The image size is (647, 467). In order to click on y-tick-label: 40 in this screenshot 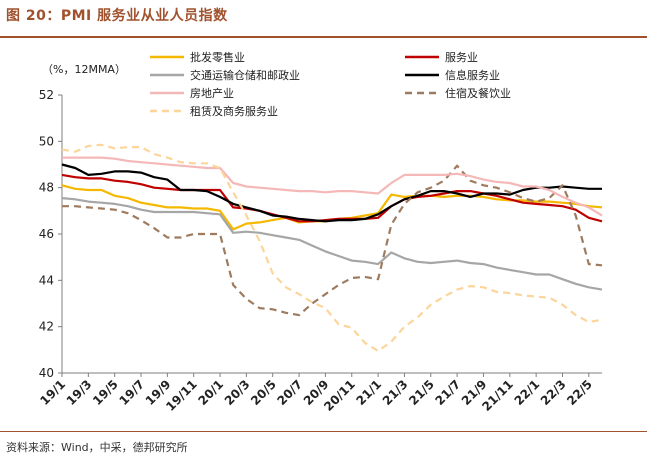, I will do `click(46, 373)`.